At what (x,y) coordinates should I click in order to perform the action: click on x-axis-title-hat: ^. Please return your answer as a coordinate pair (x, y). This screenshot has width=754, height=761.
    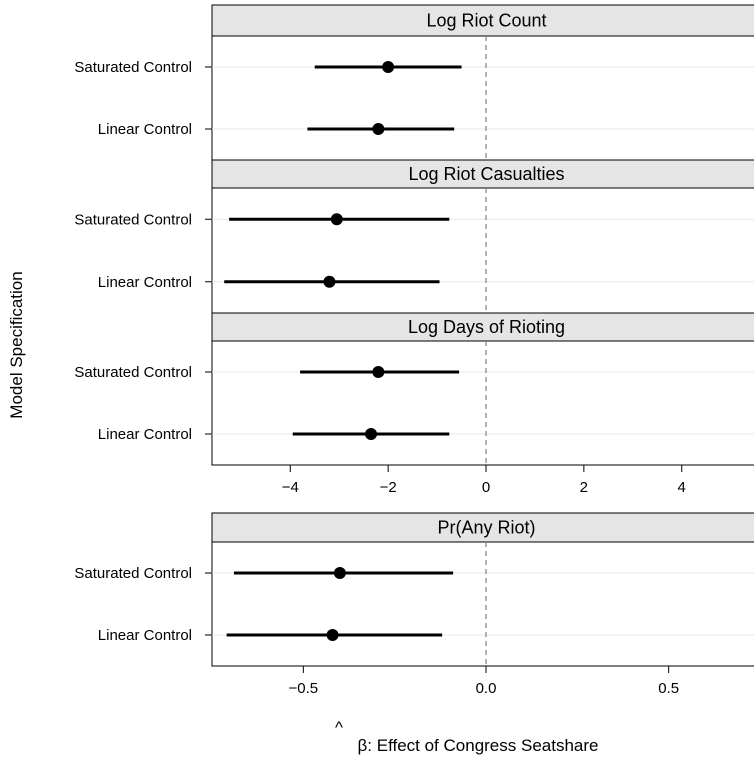
    Looking at the image, I should click on (339, 727).